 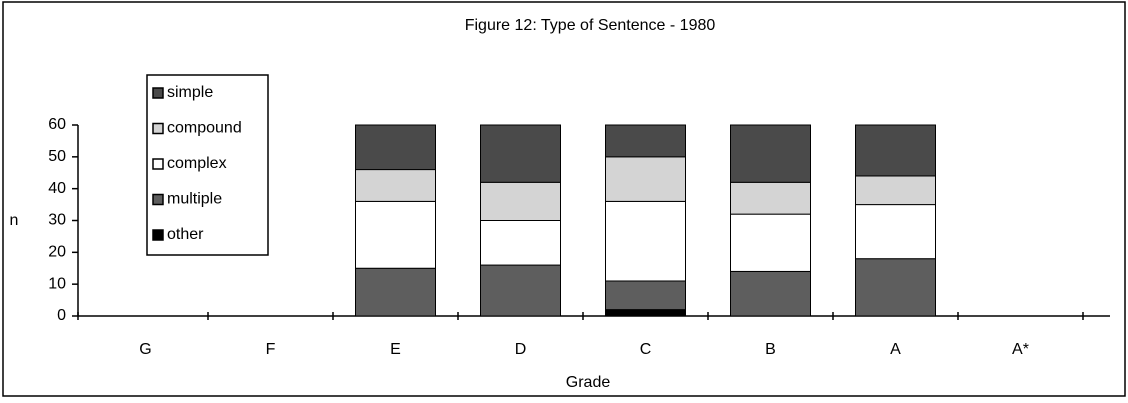 What do you see at coordinates (14, 220) in the screenshot?
I see `y-axis-label: n` at bounding box center [14, 220].